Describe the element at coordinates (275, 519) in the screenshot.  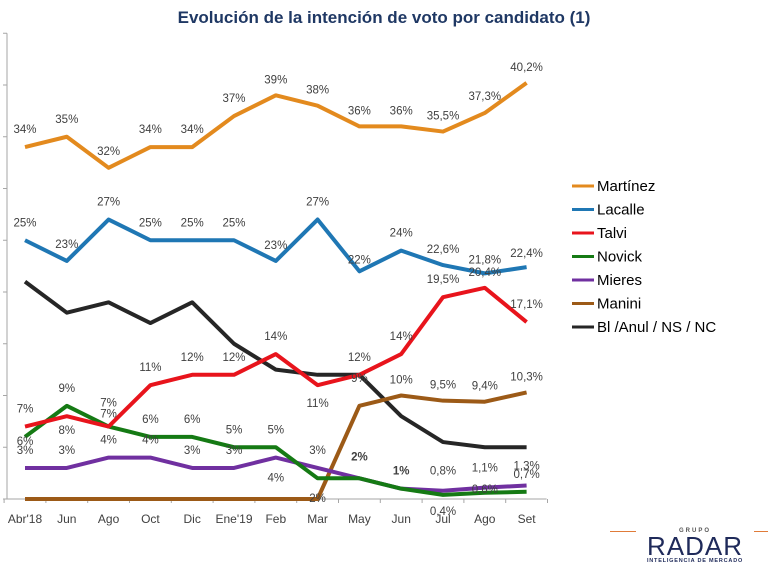
I see `x-tick-label: Feb` at that location.